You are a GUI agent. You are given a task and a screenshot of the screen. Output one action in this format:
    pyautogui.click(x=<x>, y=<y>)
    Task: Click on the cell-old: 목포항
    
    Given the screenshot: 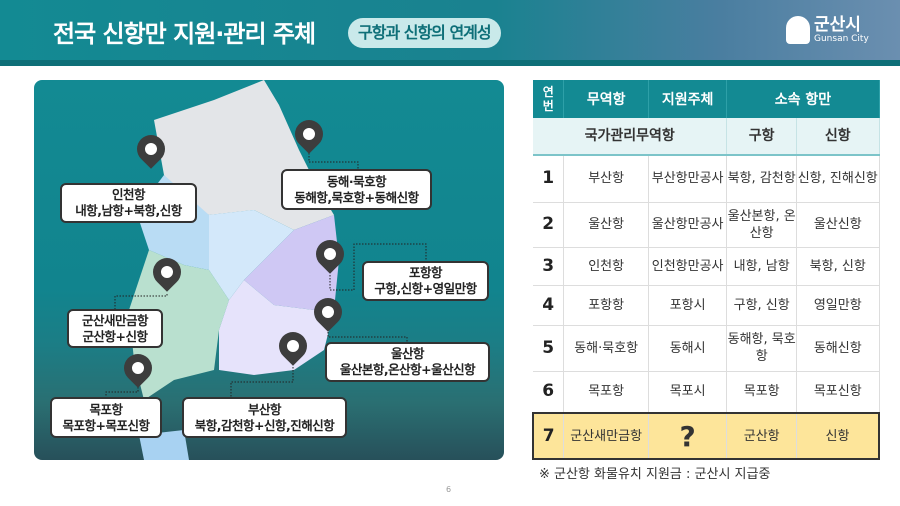 What is the action you would take?
    pyautogui.click(x=761, y=392)
    